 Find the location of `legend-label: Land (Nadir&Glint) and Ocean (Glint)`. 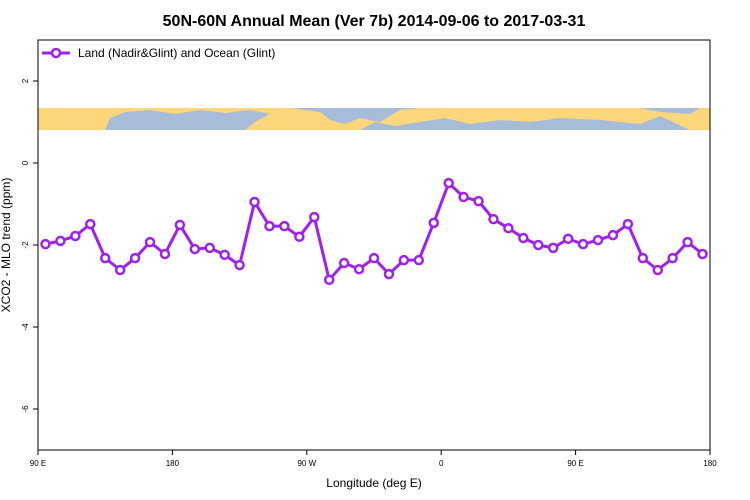

legend-label: Land (Nadir&Glint) and Ocean (Glint) is located at coordinates (176, 53).